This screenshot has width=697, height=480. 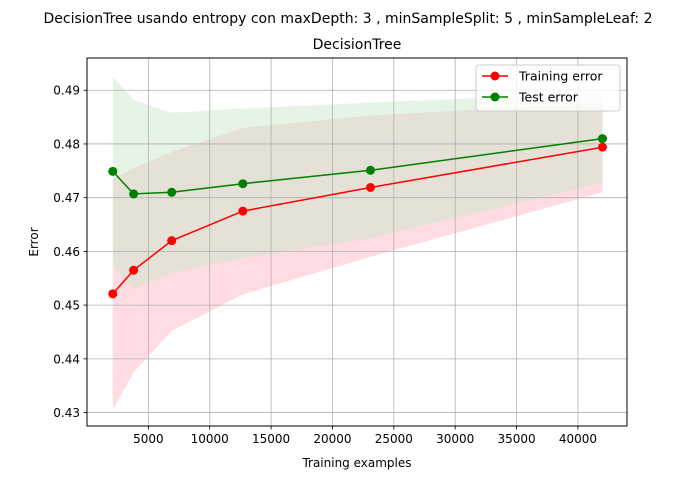 What do you see at coordinates (66, 413) in the screenshot?
I see `y-tick-label: 0.43` at bounding box center [66, 413].